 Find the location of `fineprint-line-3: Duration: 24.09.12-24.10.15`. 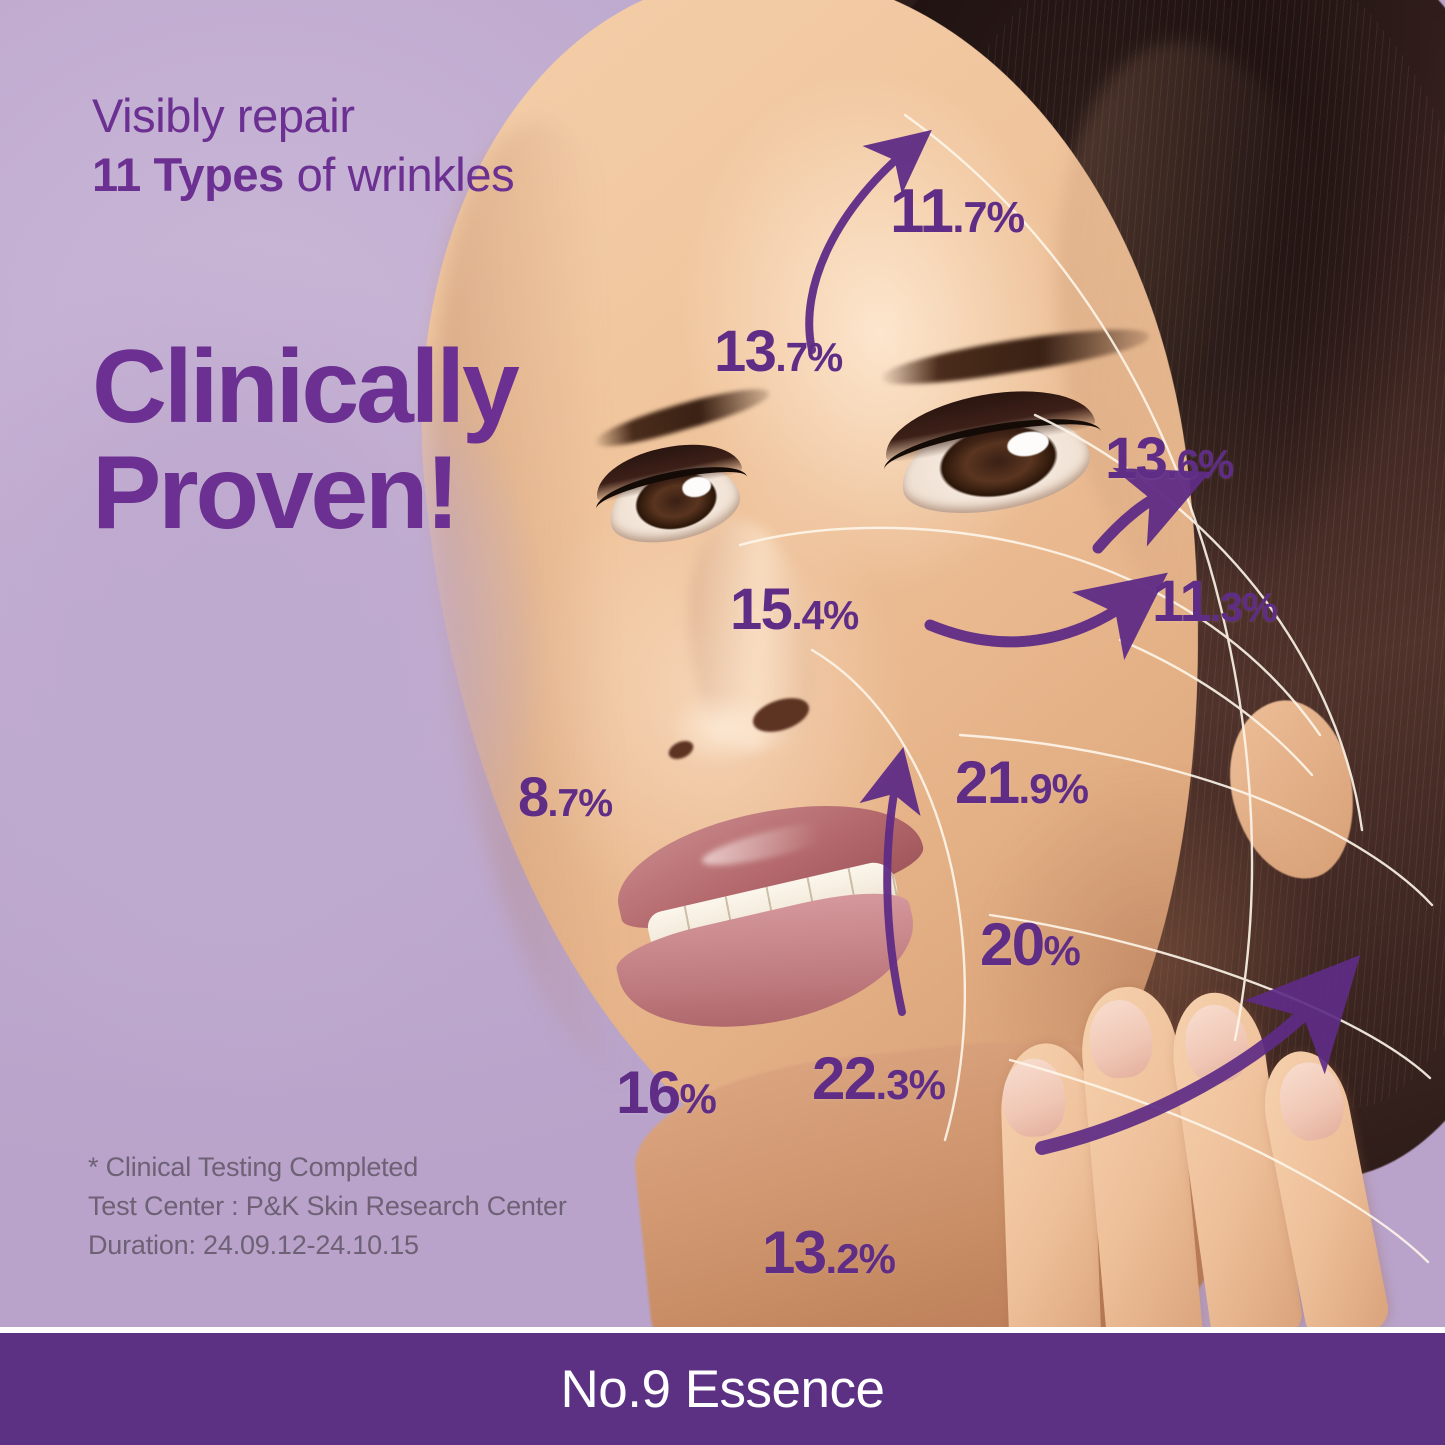

fineprint-line-3: Duration: 24.09.12-24.10.15 is located at coordinates (253, 1244).